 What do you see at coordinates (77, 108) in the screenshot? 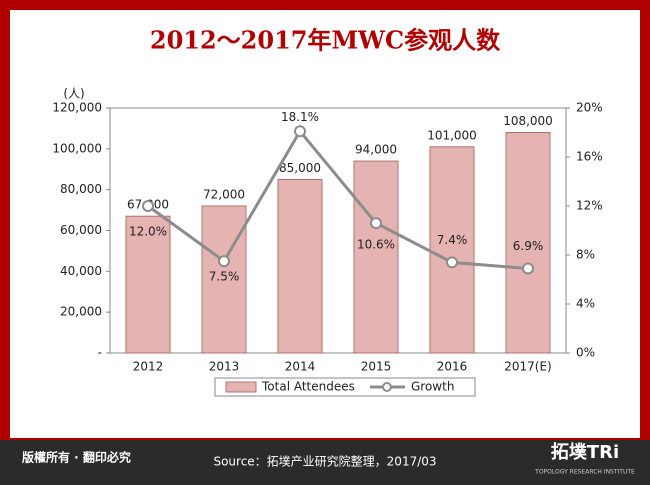
I see `y-tick-label: 120,000` at bounding box center [77, 108].